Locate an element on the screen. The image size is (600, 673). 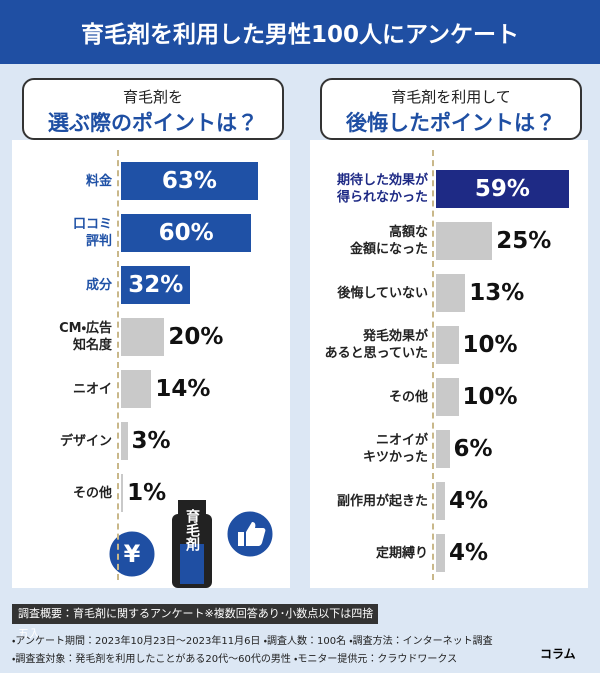
value-label: 63% is located at coordinates (189, 181).